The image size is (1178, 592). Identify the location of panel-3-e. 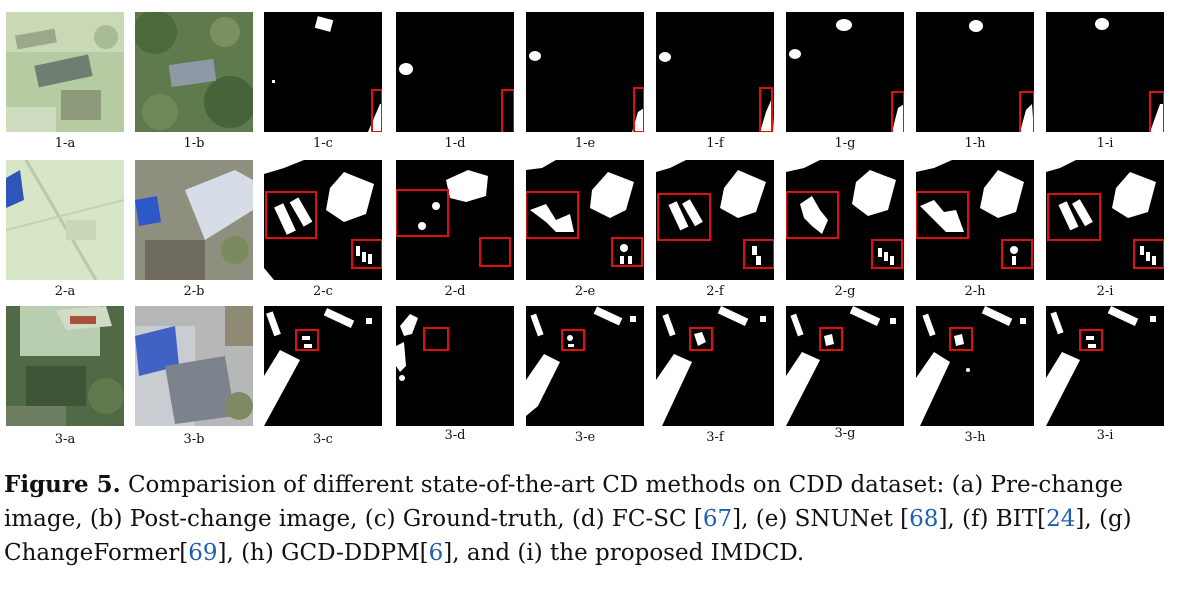
(585, 366).